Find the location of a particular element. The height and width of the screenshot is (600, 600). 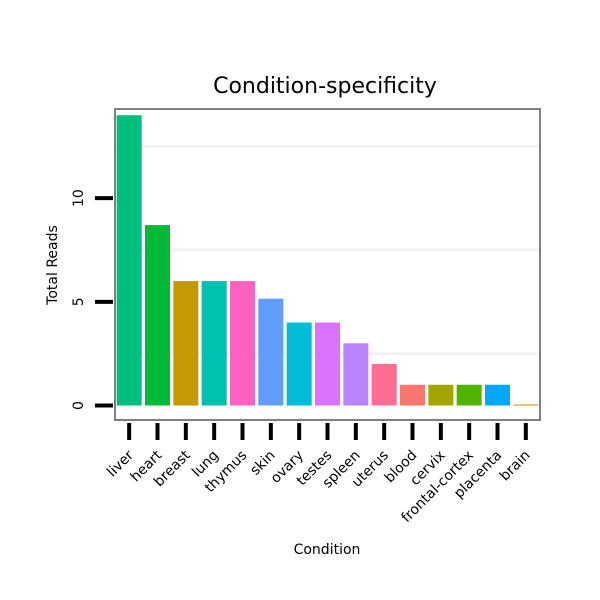

y-axis-ticks: 0 5 10 is located at coordinates (92, 299).